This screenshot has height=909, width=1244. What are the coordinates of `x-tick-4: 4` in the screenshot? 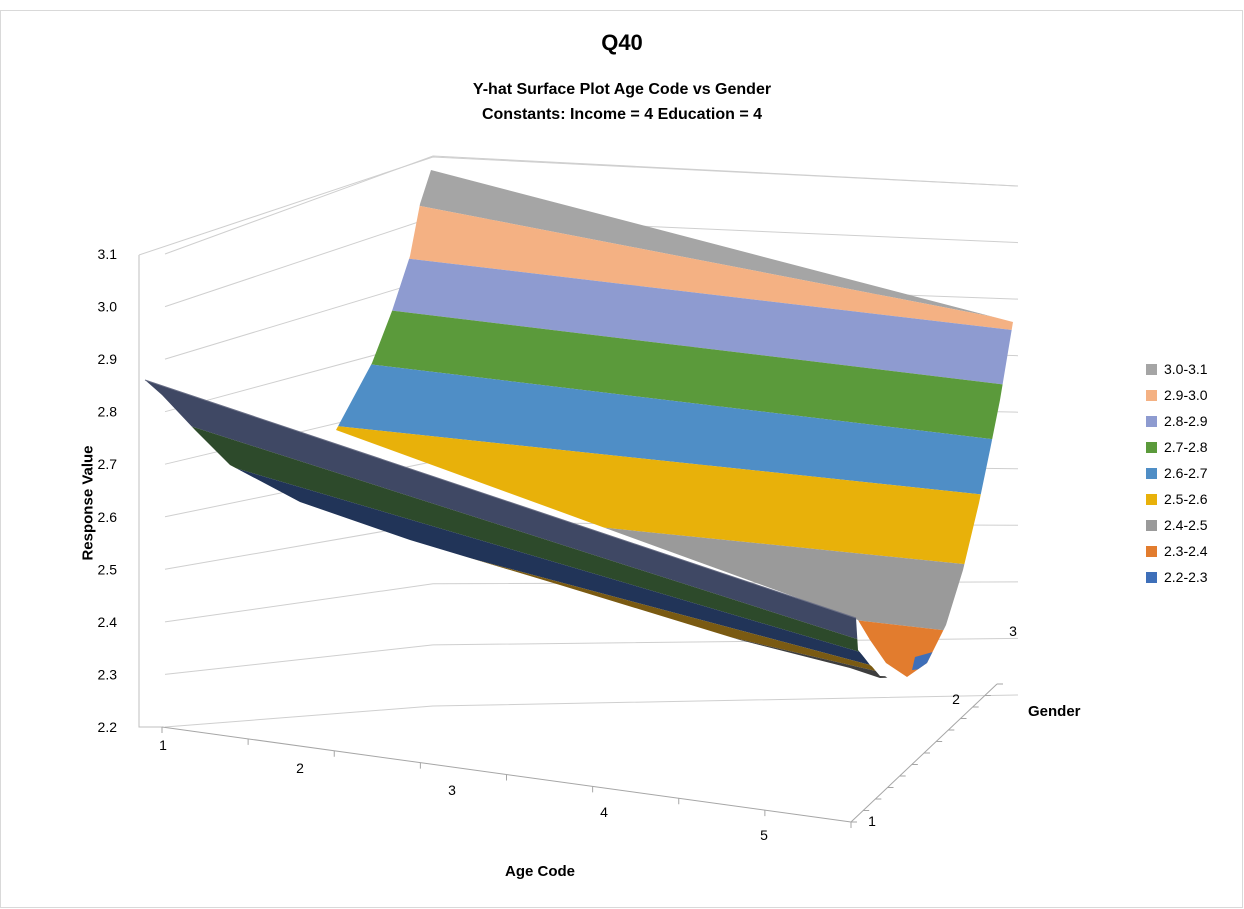 It's located at (604, 812).